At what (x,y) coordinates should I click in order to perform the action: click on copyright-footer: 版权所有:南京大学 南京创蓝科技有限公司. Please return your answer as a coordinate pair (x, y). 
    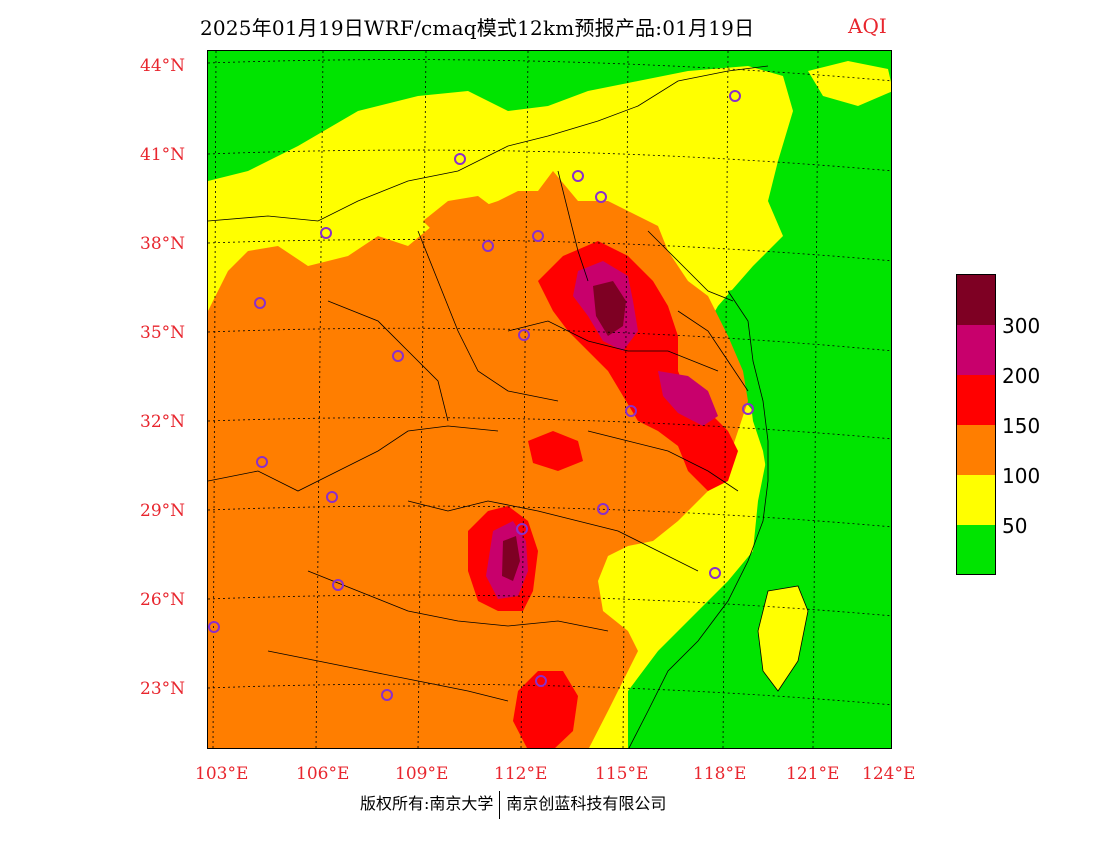
    Looking at the image, I should click on (513, 805).